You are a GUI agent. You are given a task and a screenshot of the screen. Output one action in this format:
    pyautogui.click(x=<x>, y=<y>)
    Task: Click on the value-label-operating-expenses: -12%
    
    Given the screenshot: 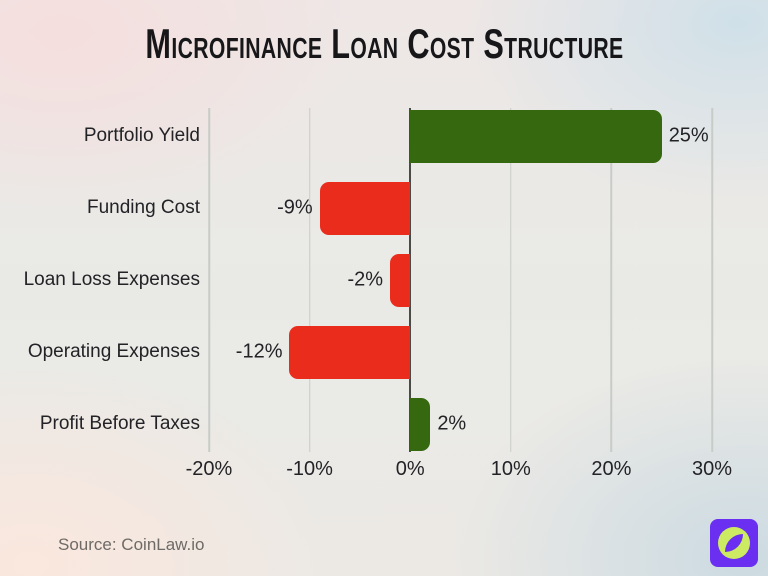 What is the action you would take?
    pyautogui.click(x=259, y=351)
    